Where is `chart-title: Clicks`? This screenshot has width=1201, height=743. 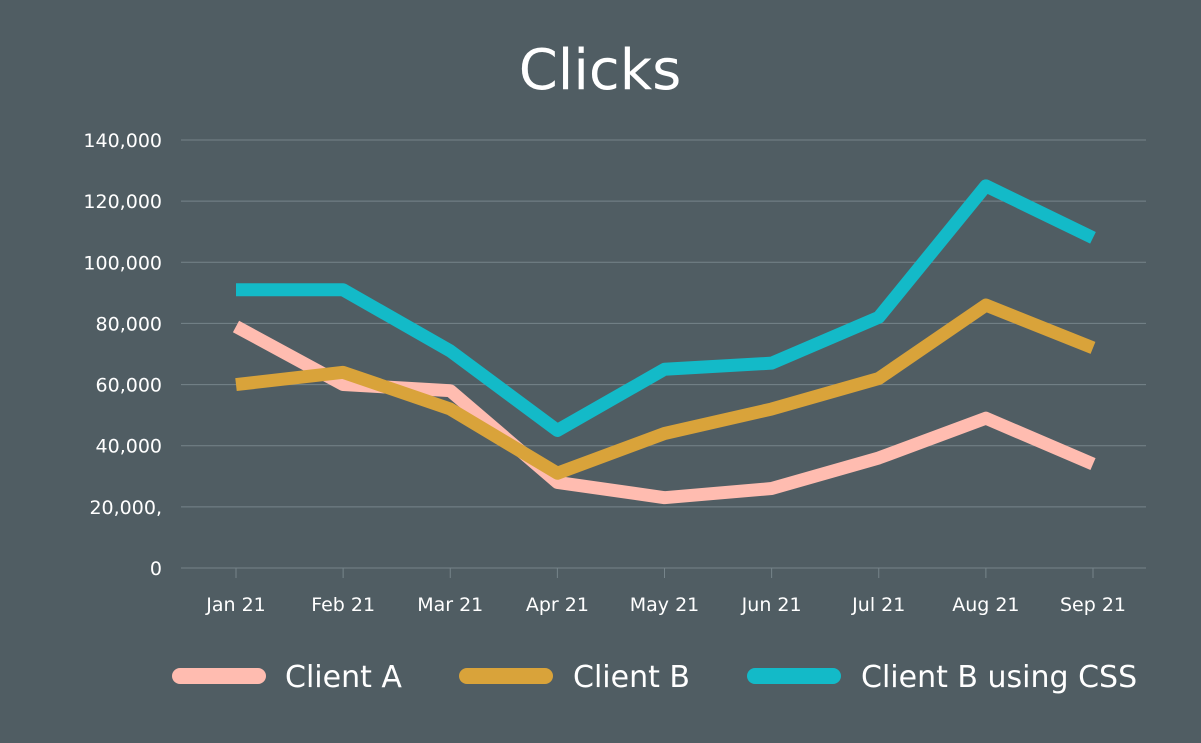
chart-title: Clicks is located at coordinates (600, 70).